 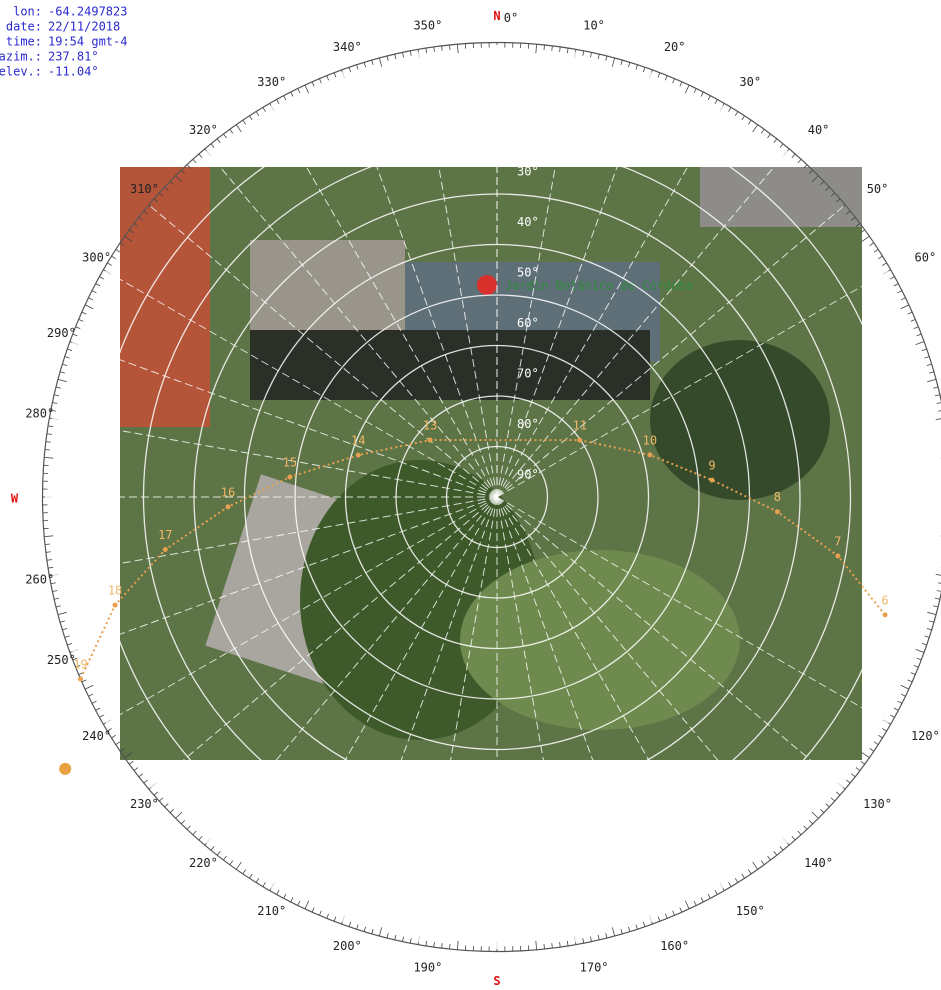 I want to click on azimuth-label: 250°, so click(x=61, y=660).